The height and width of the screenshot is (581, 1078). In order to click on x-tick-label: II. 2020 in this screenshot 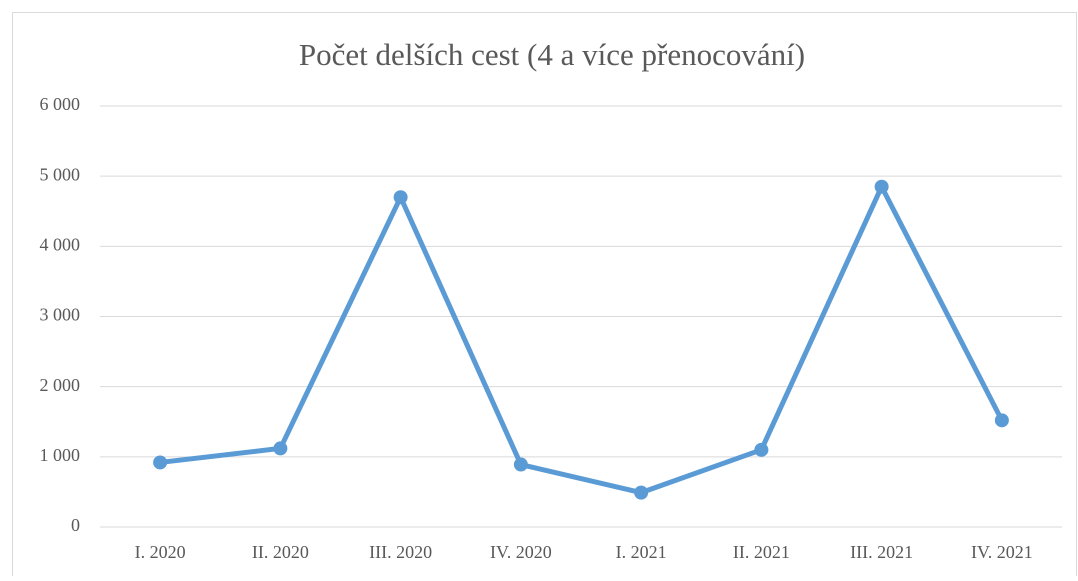, I will do `click(280, 552)`.